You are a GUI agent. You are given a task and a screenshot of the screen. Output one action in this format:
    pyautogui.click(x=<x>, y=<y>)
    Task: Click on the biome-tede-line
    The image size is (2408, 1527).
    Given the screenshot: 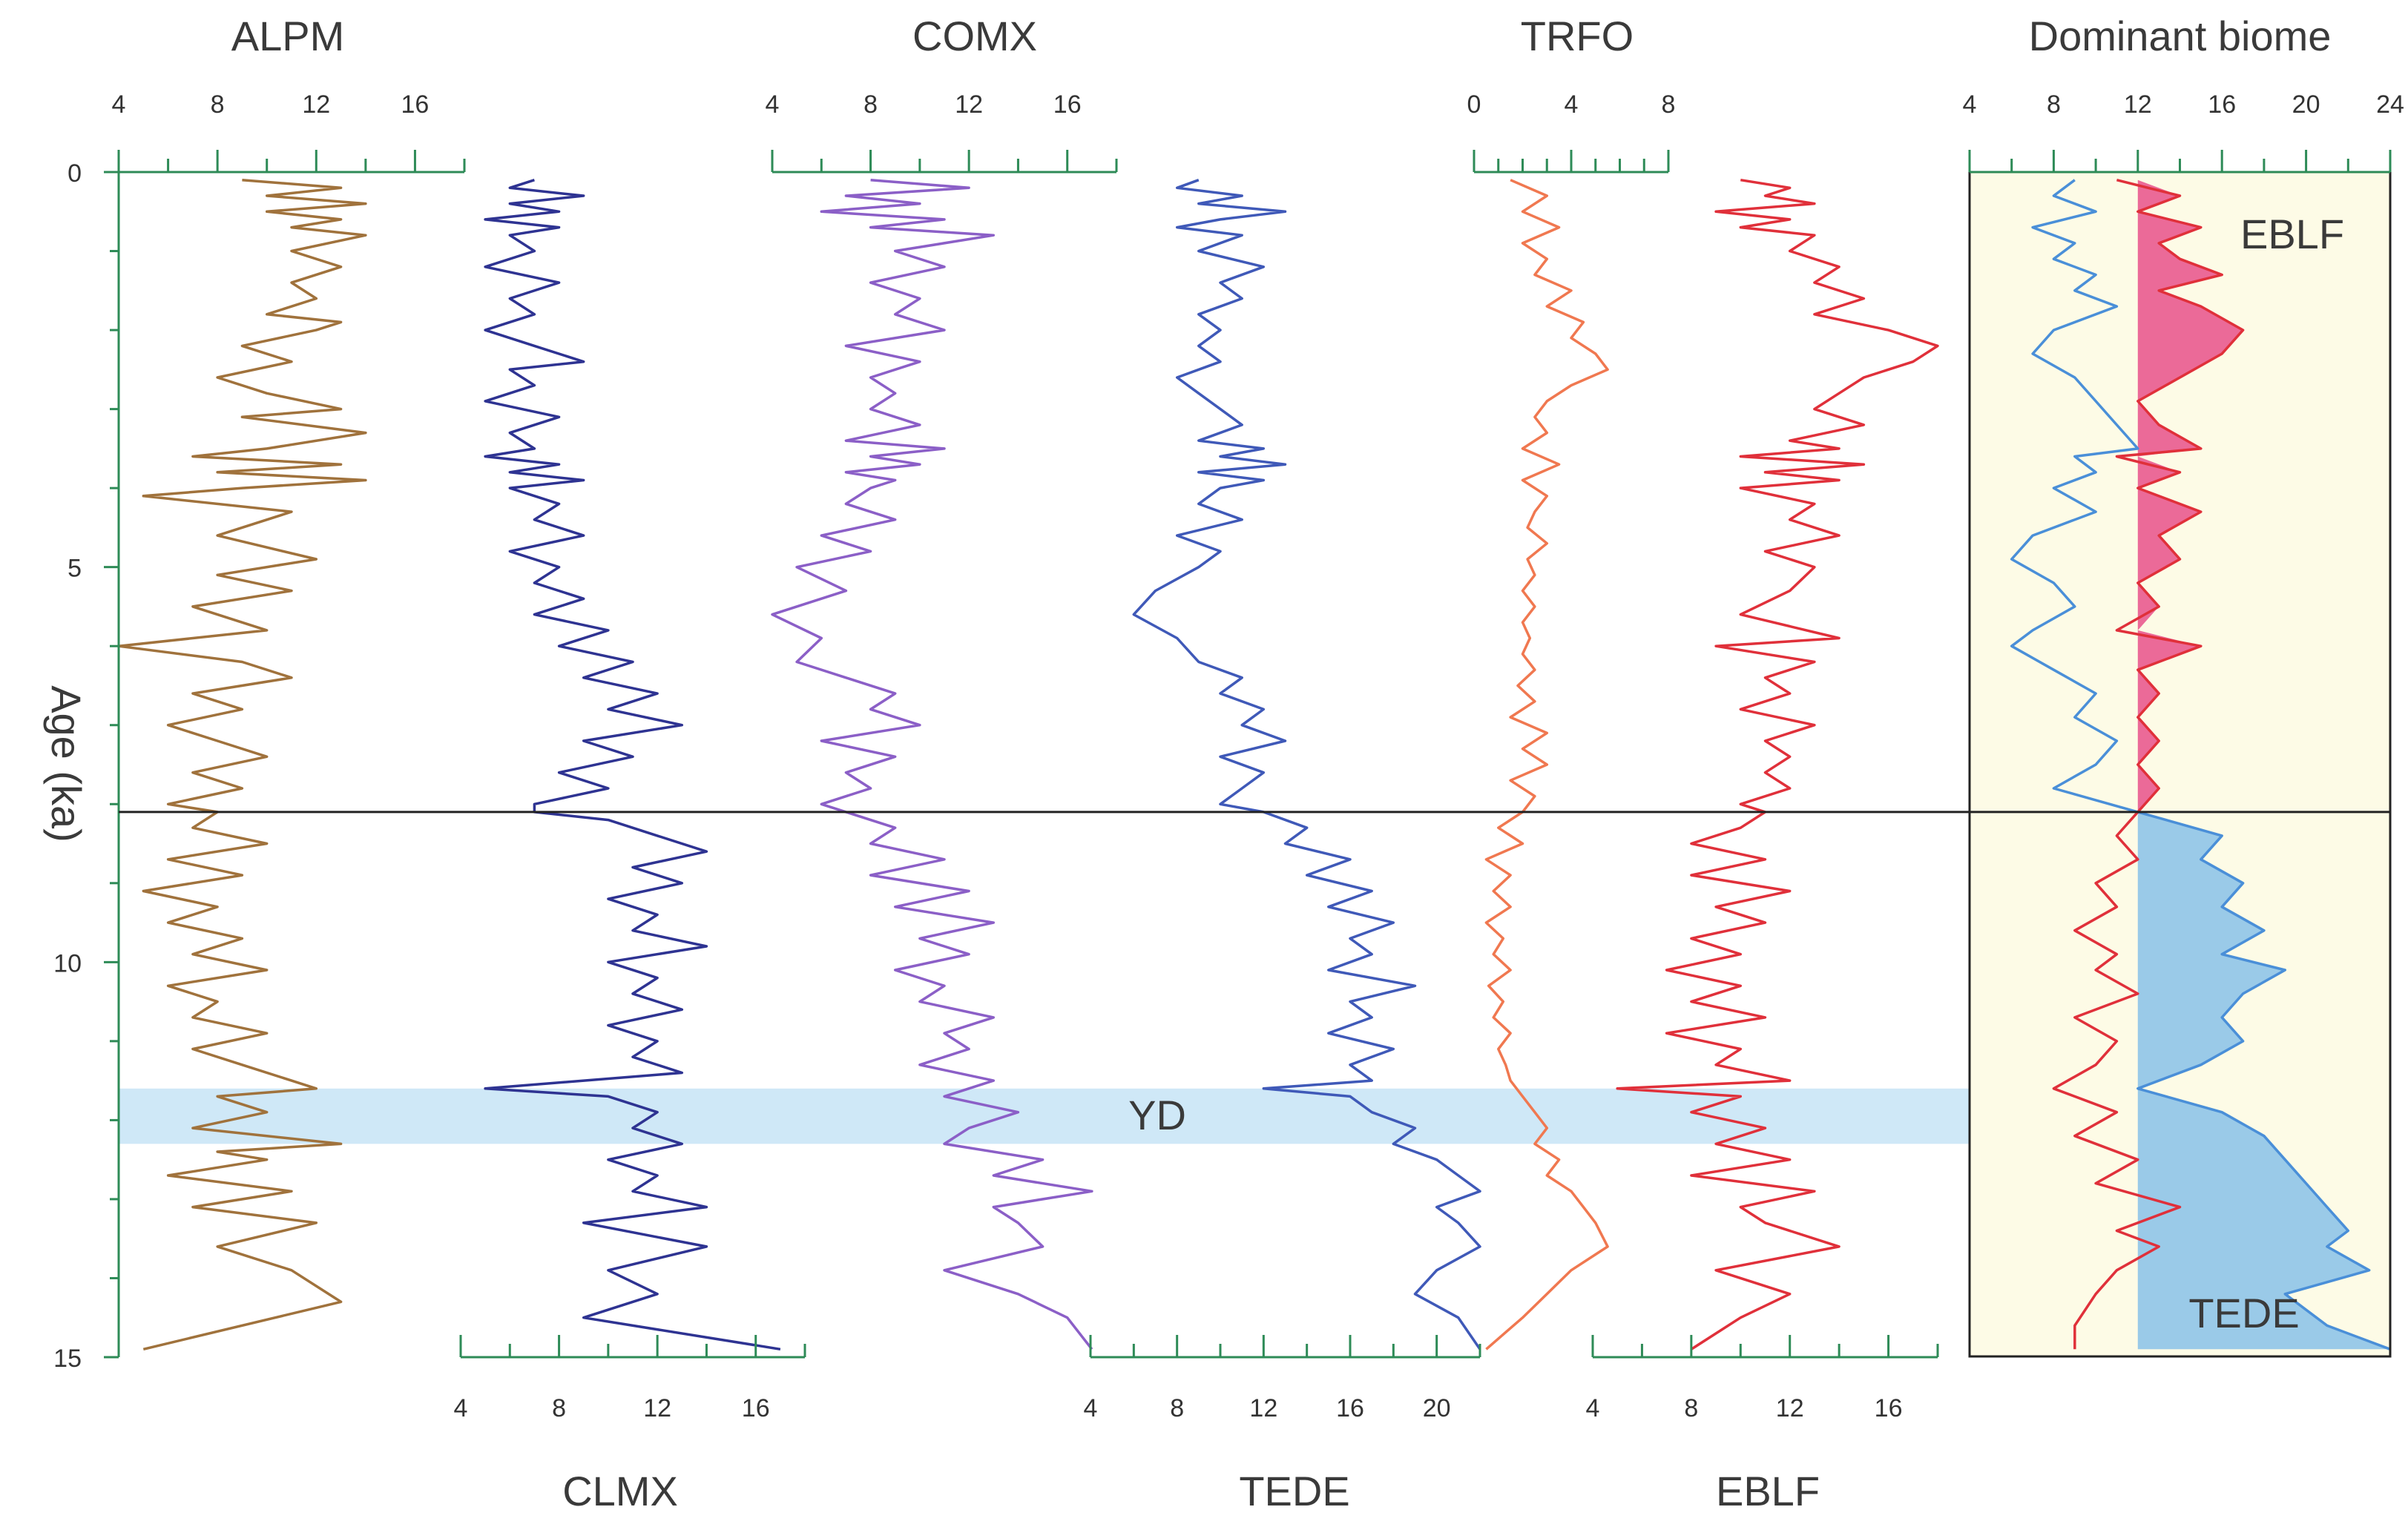 What is the action you would take?
    pyautogui.click(x=2200, y=764)
    